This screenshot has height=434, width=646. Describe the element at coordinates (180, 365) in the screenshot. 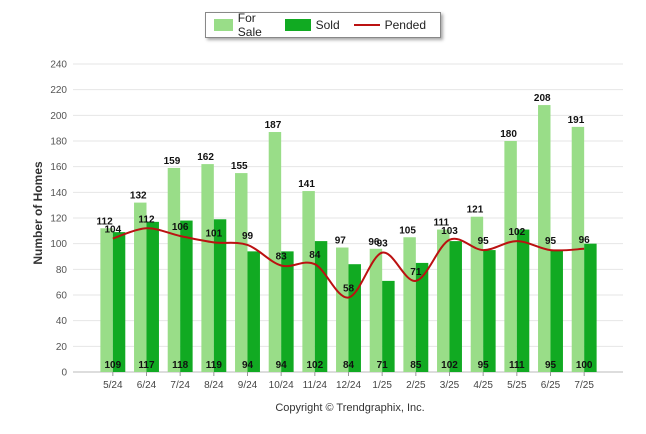

I see `data-label-sold: 118` at that location.